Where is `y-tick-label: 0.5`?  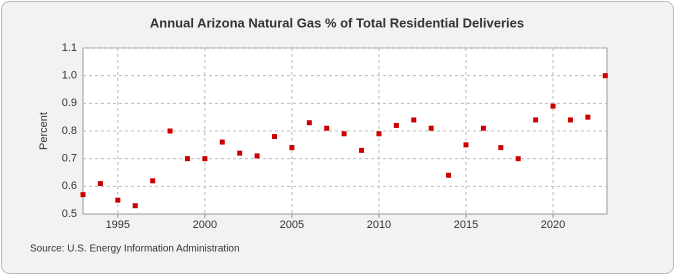 y-tick-label: 0.5 is located at coordinates (69, 214).